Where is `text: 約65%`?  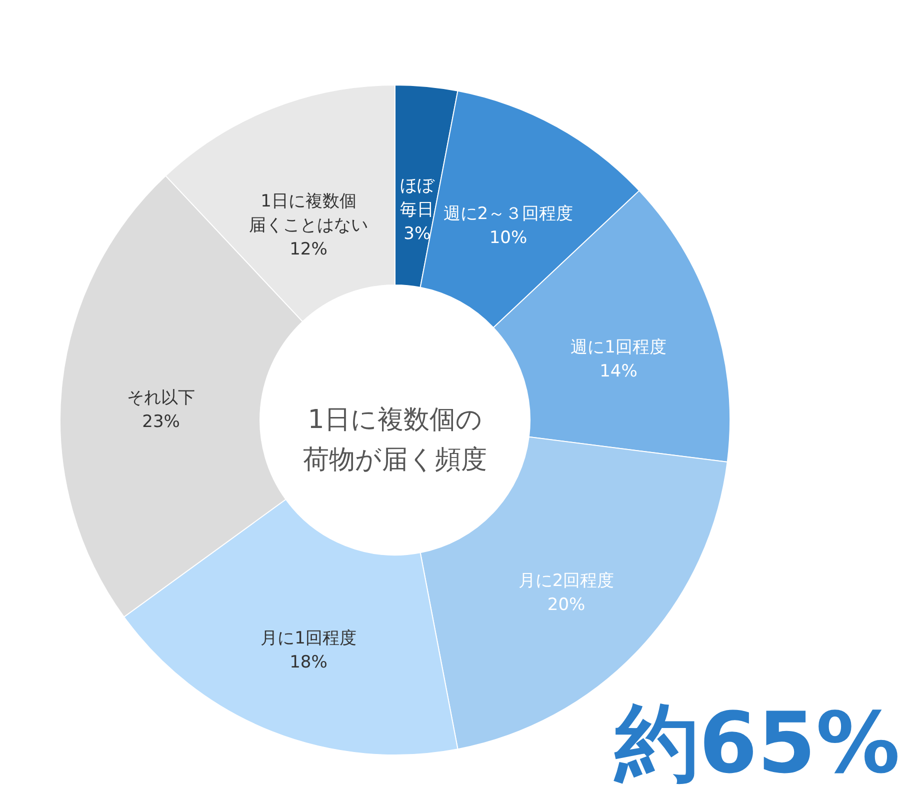
text: 約65% is located at coordinates (756, 743).